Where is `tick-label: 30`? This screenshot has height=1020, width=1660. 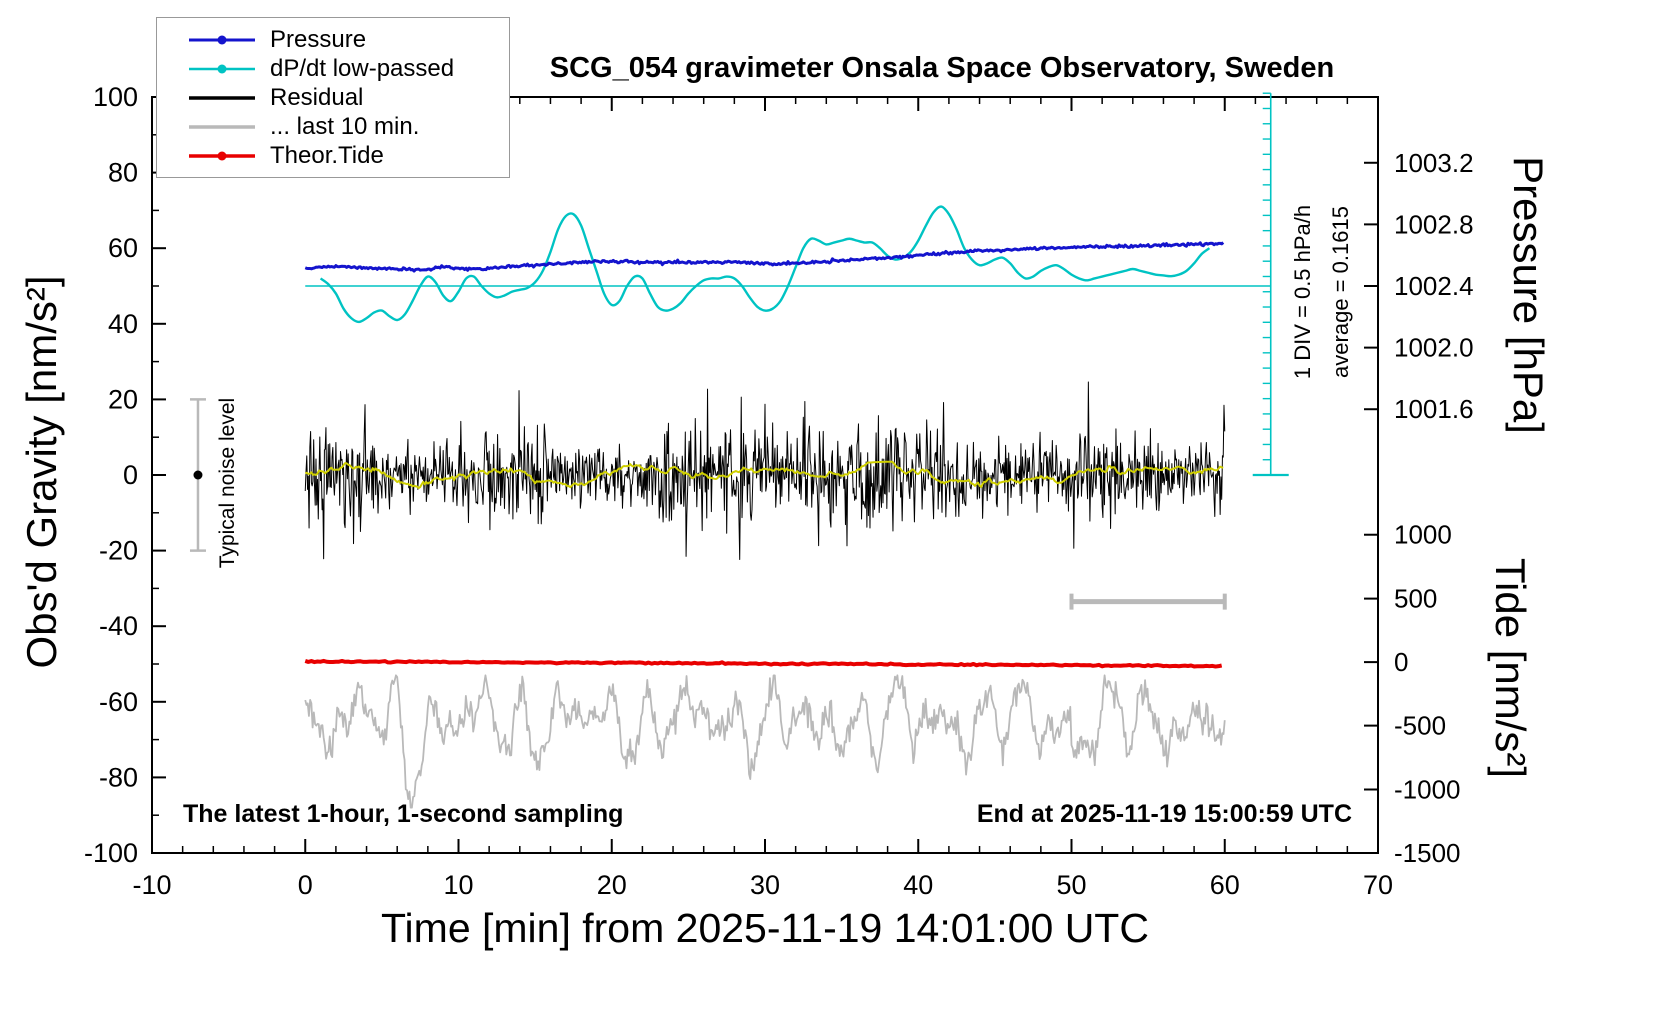 tick-label: 30 is located at coordinates (765, 885).